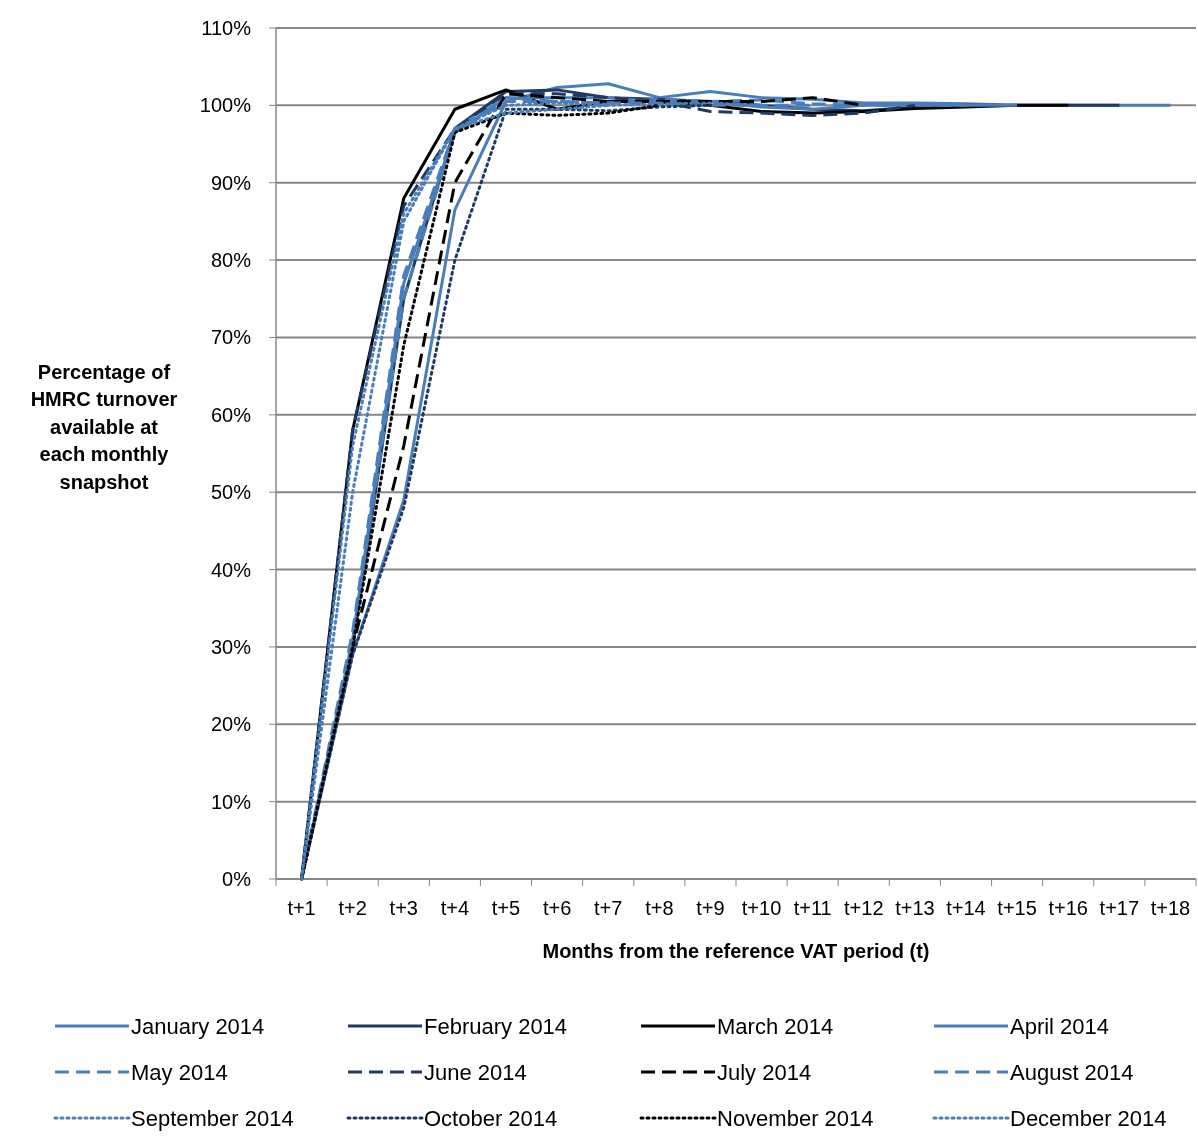 This screenshot has height=1142, width=1198. I want to click on x-axis-title: Months from the reference VAT period (t), so click(736, 951).